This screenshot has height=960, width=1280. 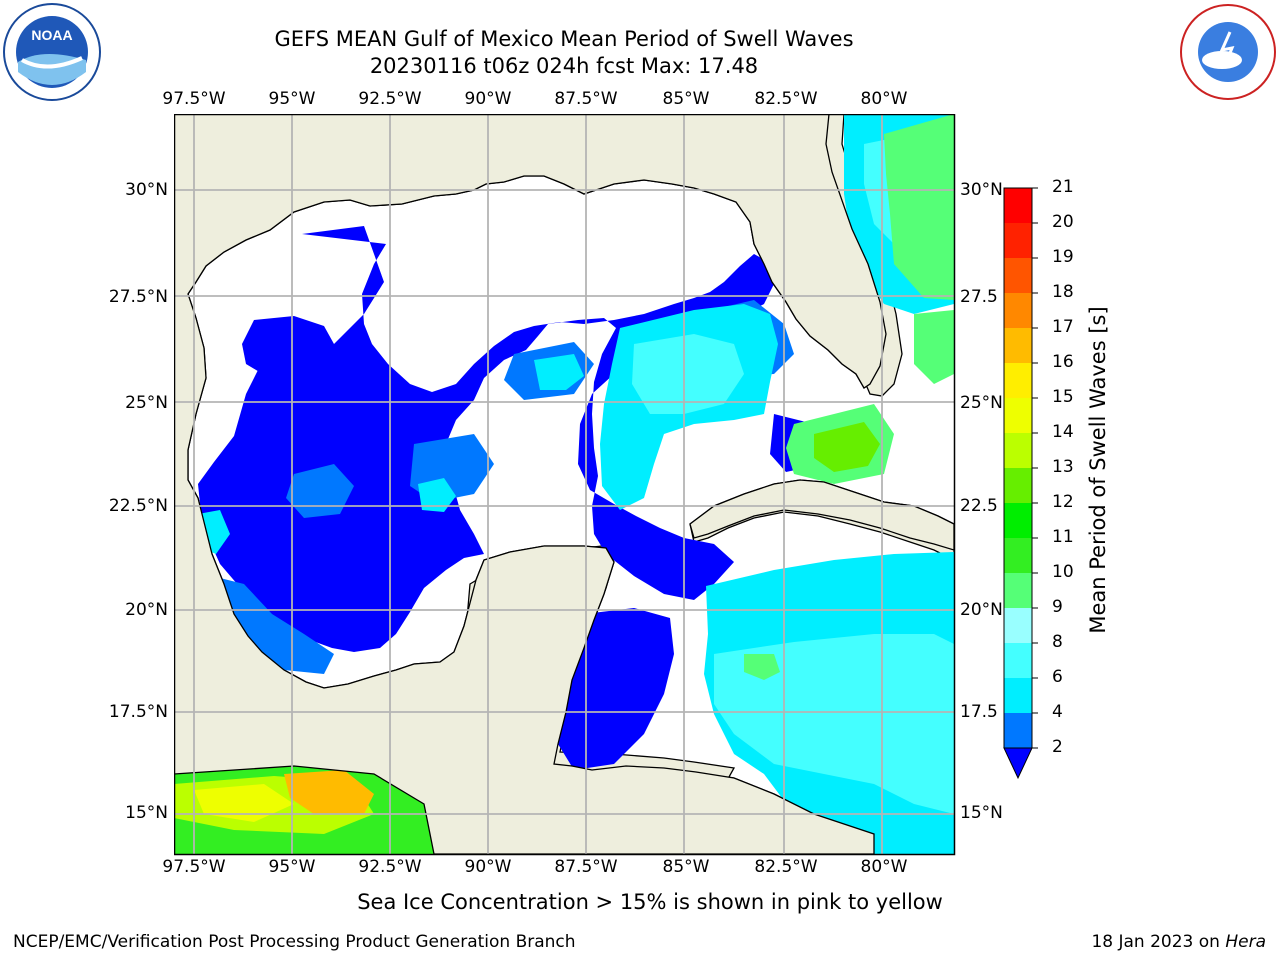 What do you see at coordinates (1057, 607) in the screenshot?
I see `colorbar-tick-label: 9` at bounding box center [1057, 607].